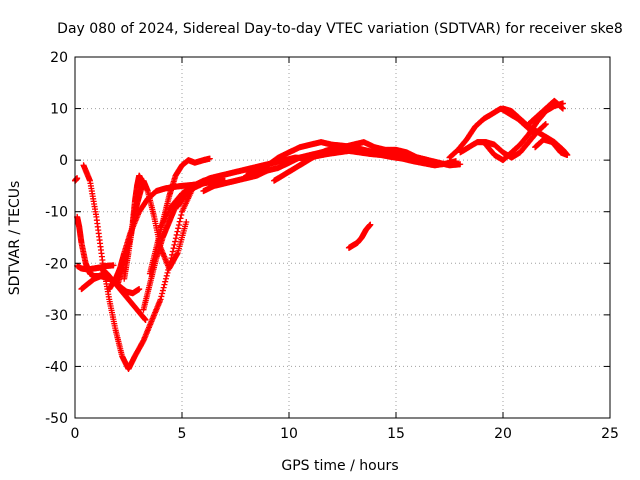 The height and width of the screenshot is (480, 640). Describe the element at coordinates (289, 434) in the screenshot. I see `x-tick-label: 10` at that location.